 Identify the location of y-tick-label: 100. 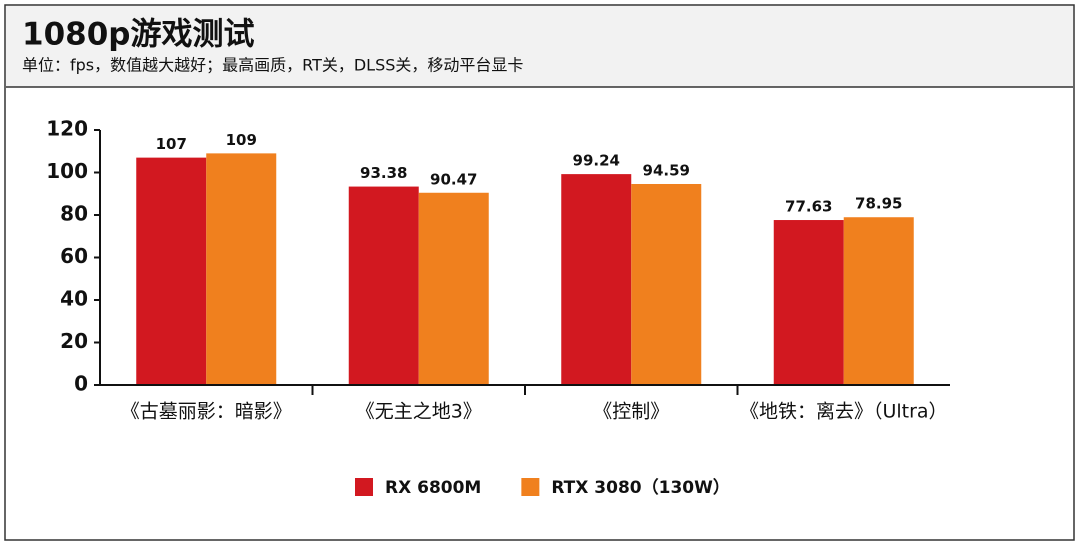
(67, 171).